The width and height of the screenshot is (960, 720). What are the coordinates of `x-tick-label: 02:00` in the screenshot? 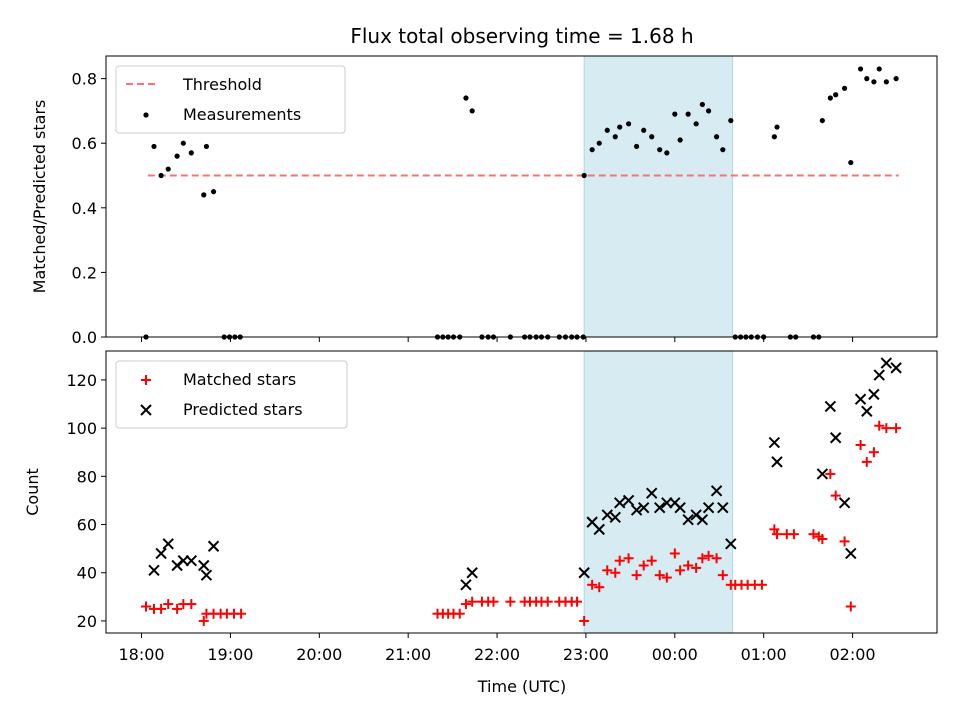 It's located at (853, 654).